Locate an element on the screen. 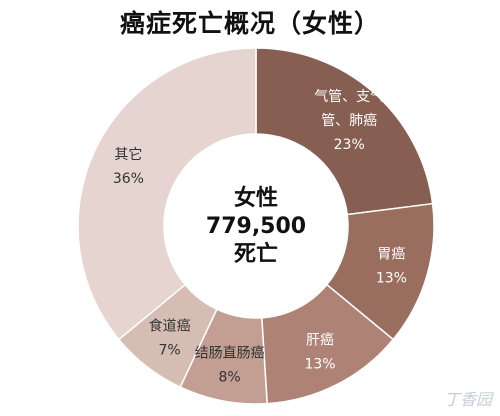  slice-category-label-0: 气管、支气 is located at coordinates (349, 97).